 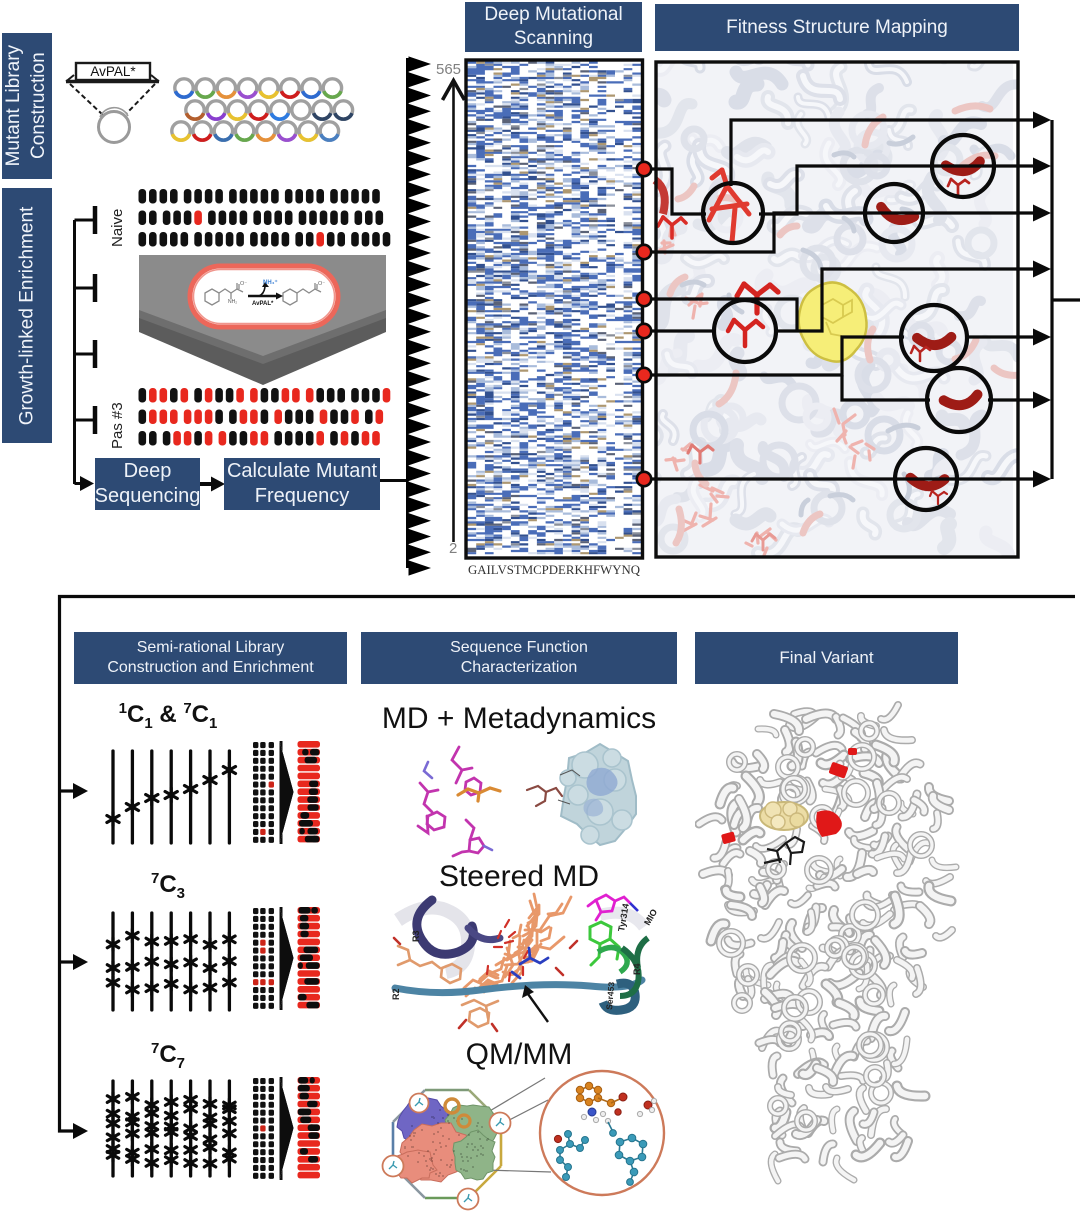 What do you see at coordinates (117, 425) in the screenshot?
I see `svg-text: Pas #3` at bounding box center [117, 425].